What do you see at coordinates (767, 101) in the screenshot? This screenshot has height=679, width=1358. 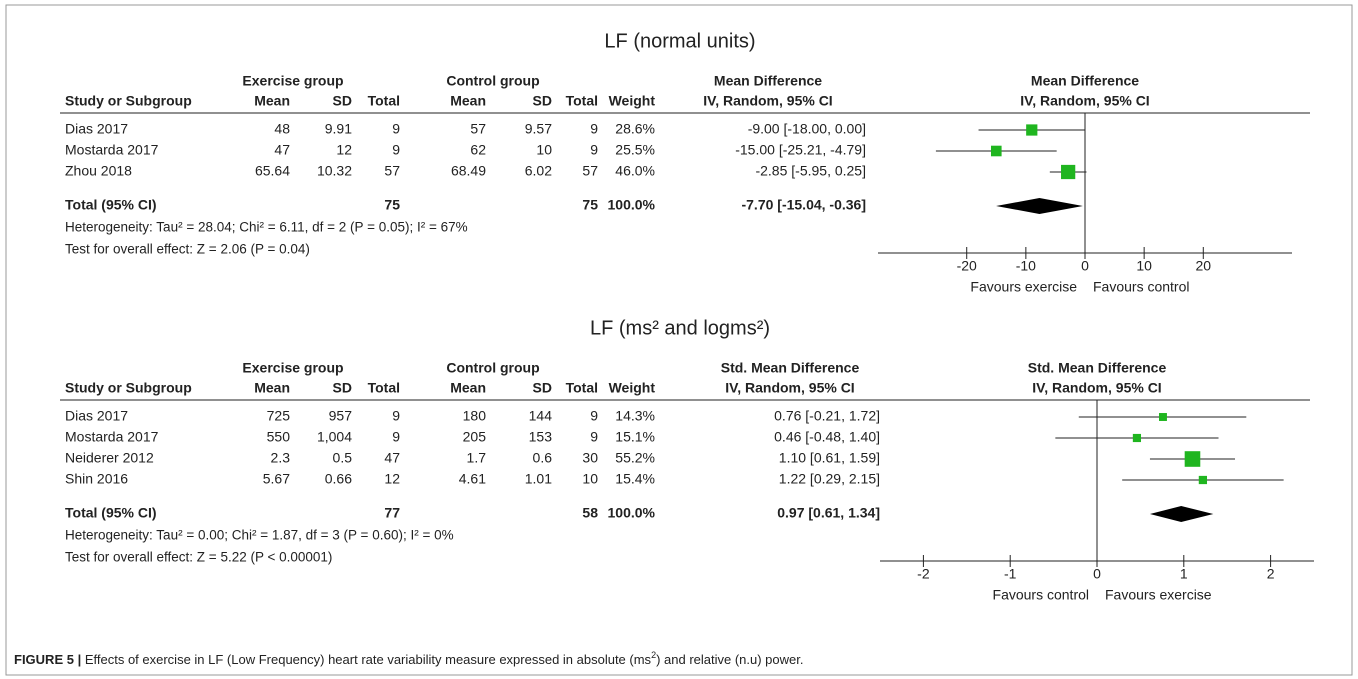 I see `column-header: IV, Random, 95% CI` at bounding box center [767, 101].